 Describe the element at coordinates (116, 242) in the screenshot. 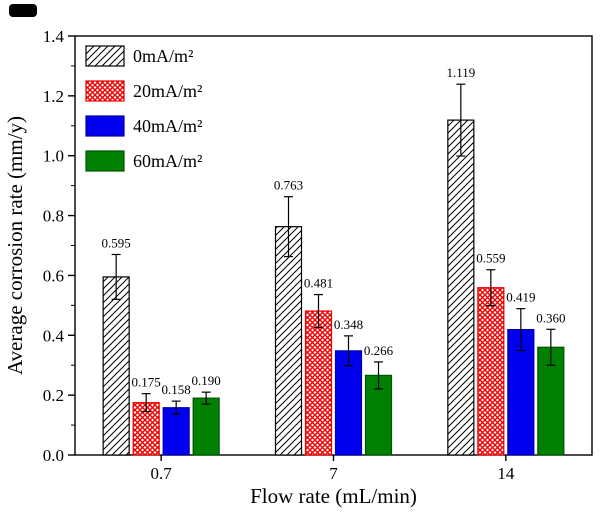

I see `value-label: 0.595` at that location.